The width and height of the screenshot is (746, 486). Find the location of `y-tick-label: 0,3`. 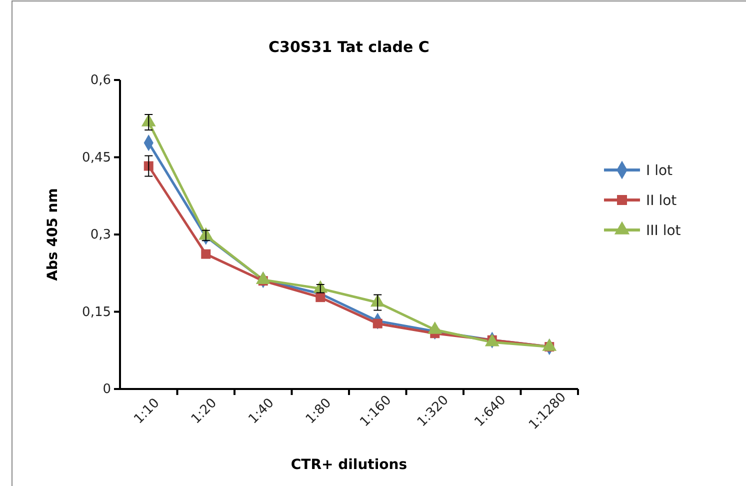

y-tick-label: 0,3 is located at coordinates (100, 235).